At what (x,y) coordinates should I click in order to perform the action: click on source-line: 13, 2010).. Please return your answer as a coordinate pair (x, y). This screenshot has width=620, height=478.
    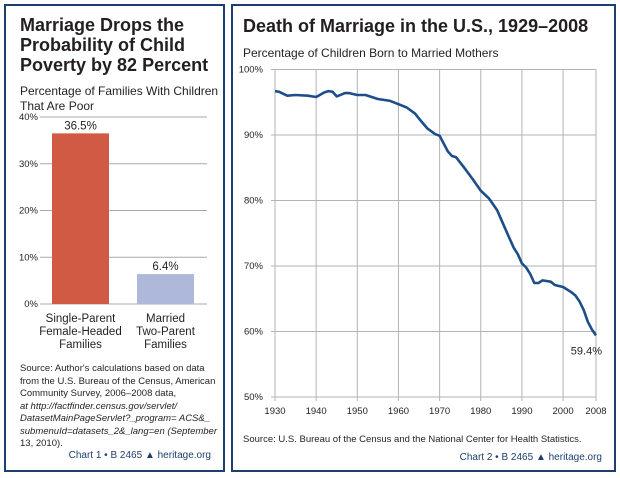
    Looking at the image, I should click on (41, 443).